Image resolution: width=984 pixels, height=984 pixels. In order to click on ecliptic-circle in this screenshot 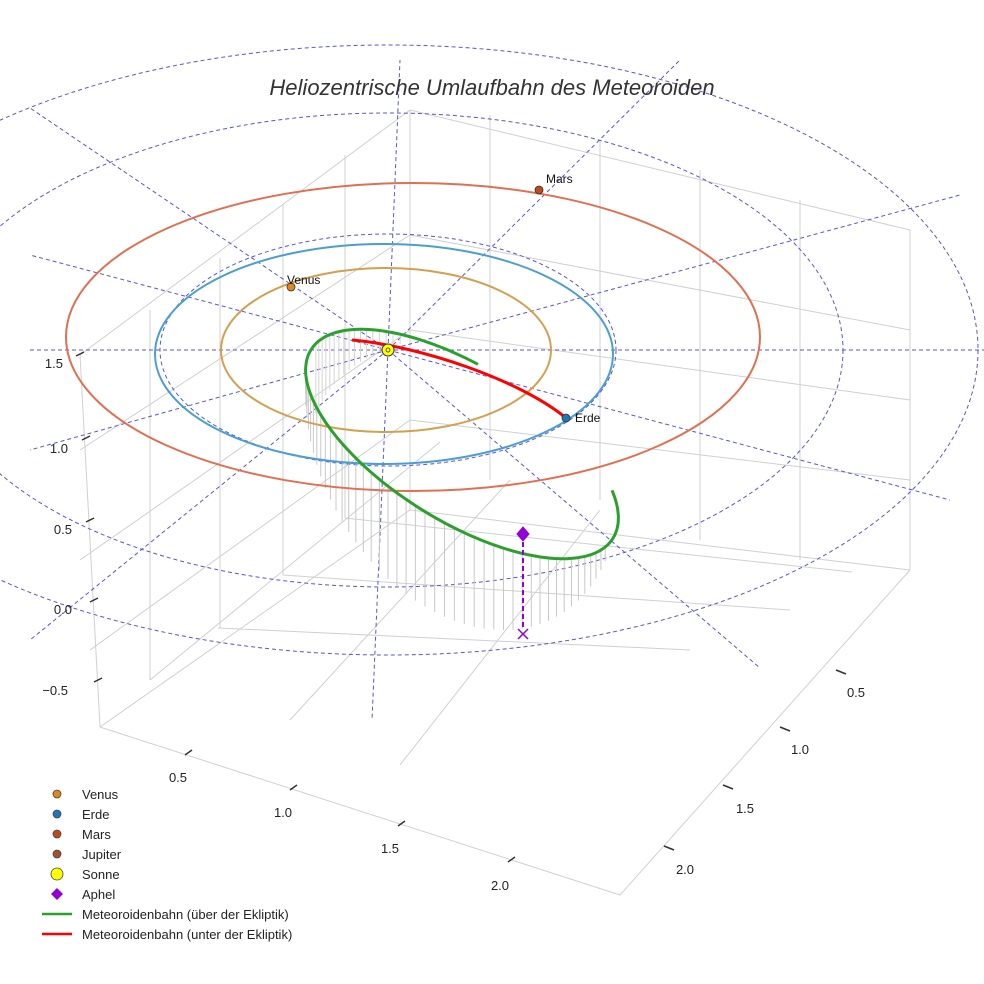, I will do `click(388, 350)`.